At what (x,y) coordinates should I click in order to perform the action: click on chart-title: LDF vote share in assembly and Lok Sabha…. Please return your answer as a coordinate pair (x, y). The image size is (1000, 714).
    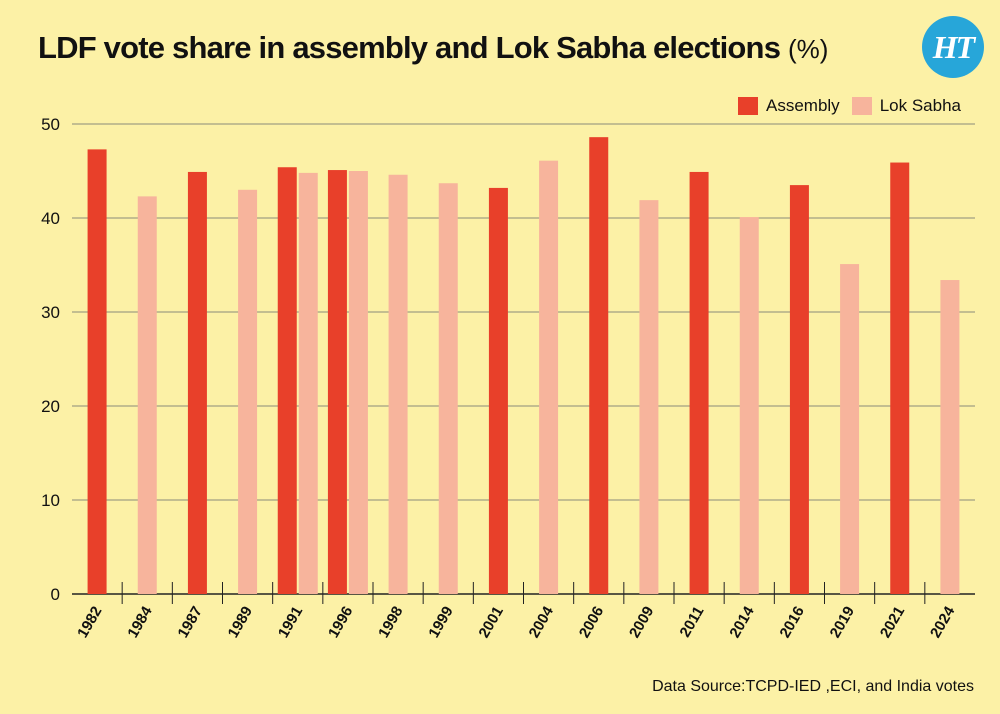
    Looking at the image, I should click on (433, 48).